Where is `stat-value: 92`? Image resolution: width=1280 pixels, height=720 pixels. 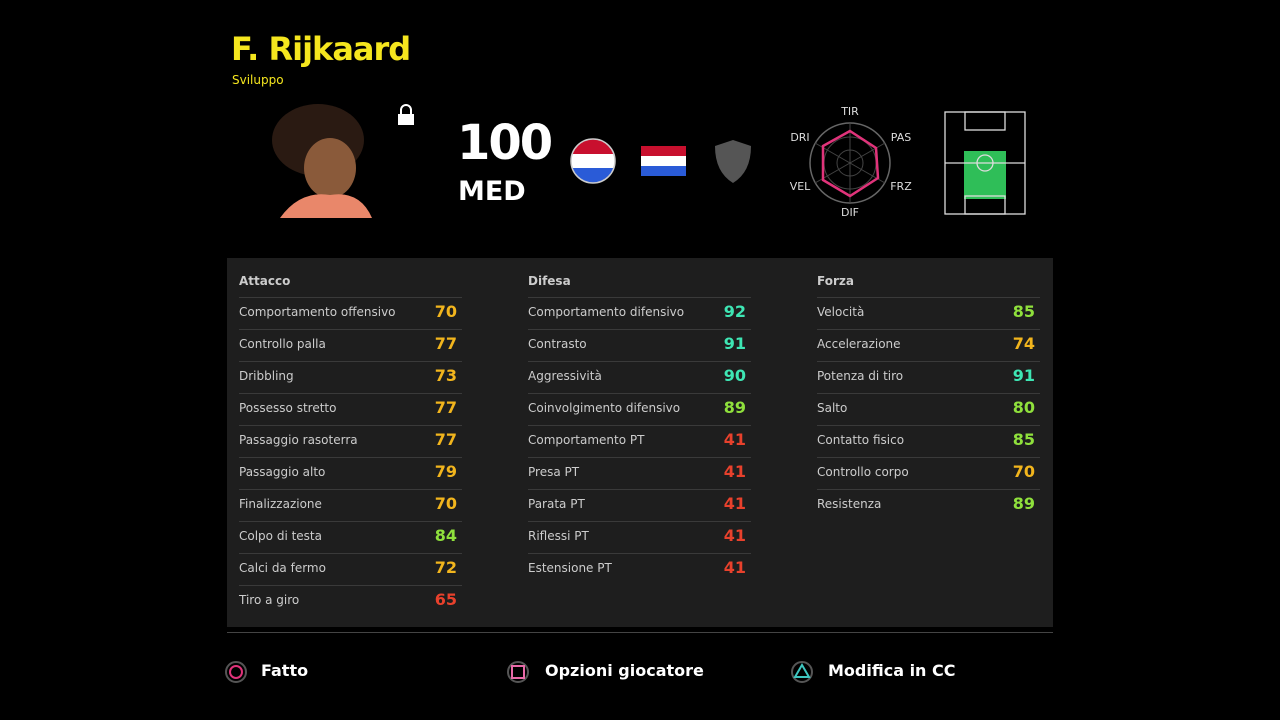 stat-value: 92 is located at coordinates (734, 311).